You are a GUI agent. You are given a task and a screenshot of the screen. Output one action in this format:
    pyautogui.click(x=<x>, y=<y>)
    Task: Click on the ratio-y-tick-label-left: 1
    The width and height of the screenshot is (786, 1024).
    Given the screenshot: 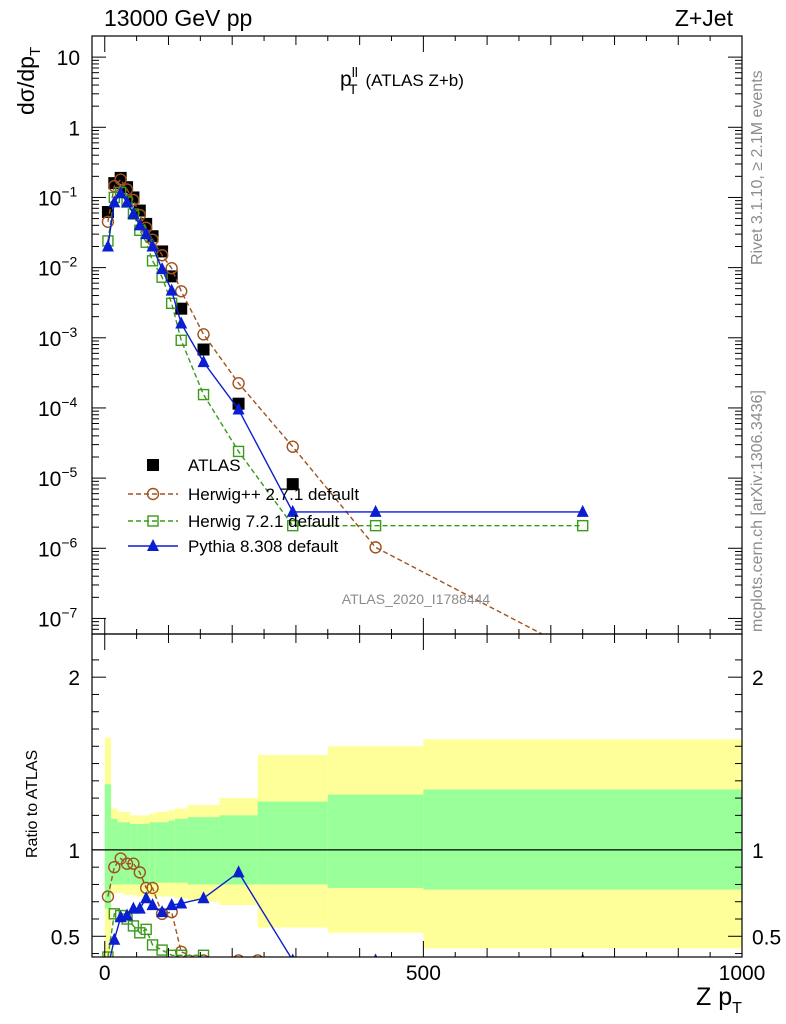 What is the action you would take?
    pyautogui.click(x=74, y=851)
    